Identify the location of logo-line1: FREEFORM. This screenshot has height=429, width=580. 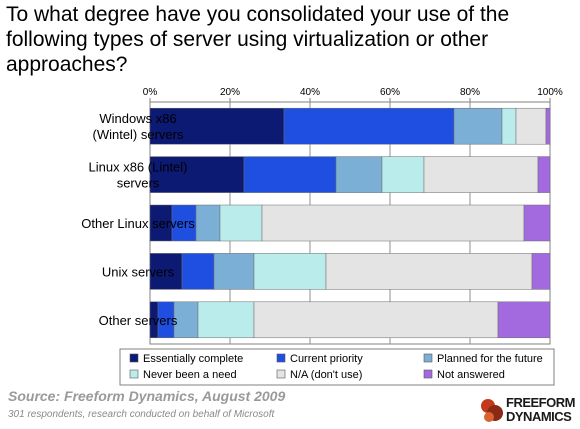
(540, 402).